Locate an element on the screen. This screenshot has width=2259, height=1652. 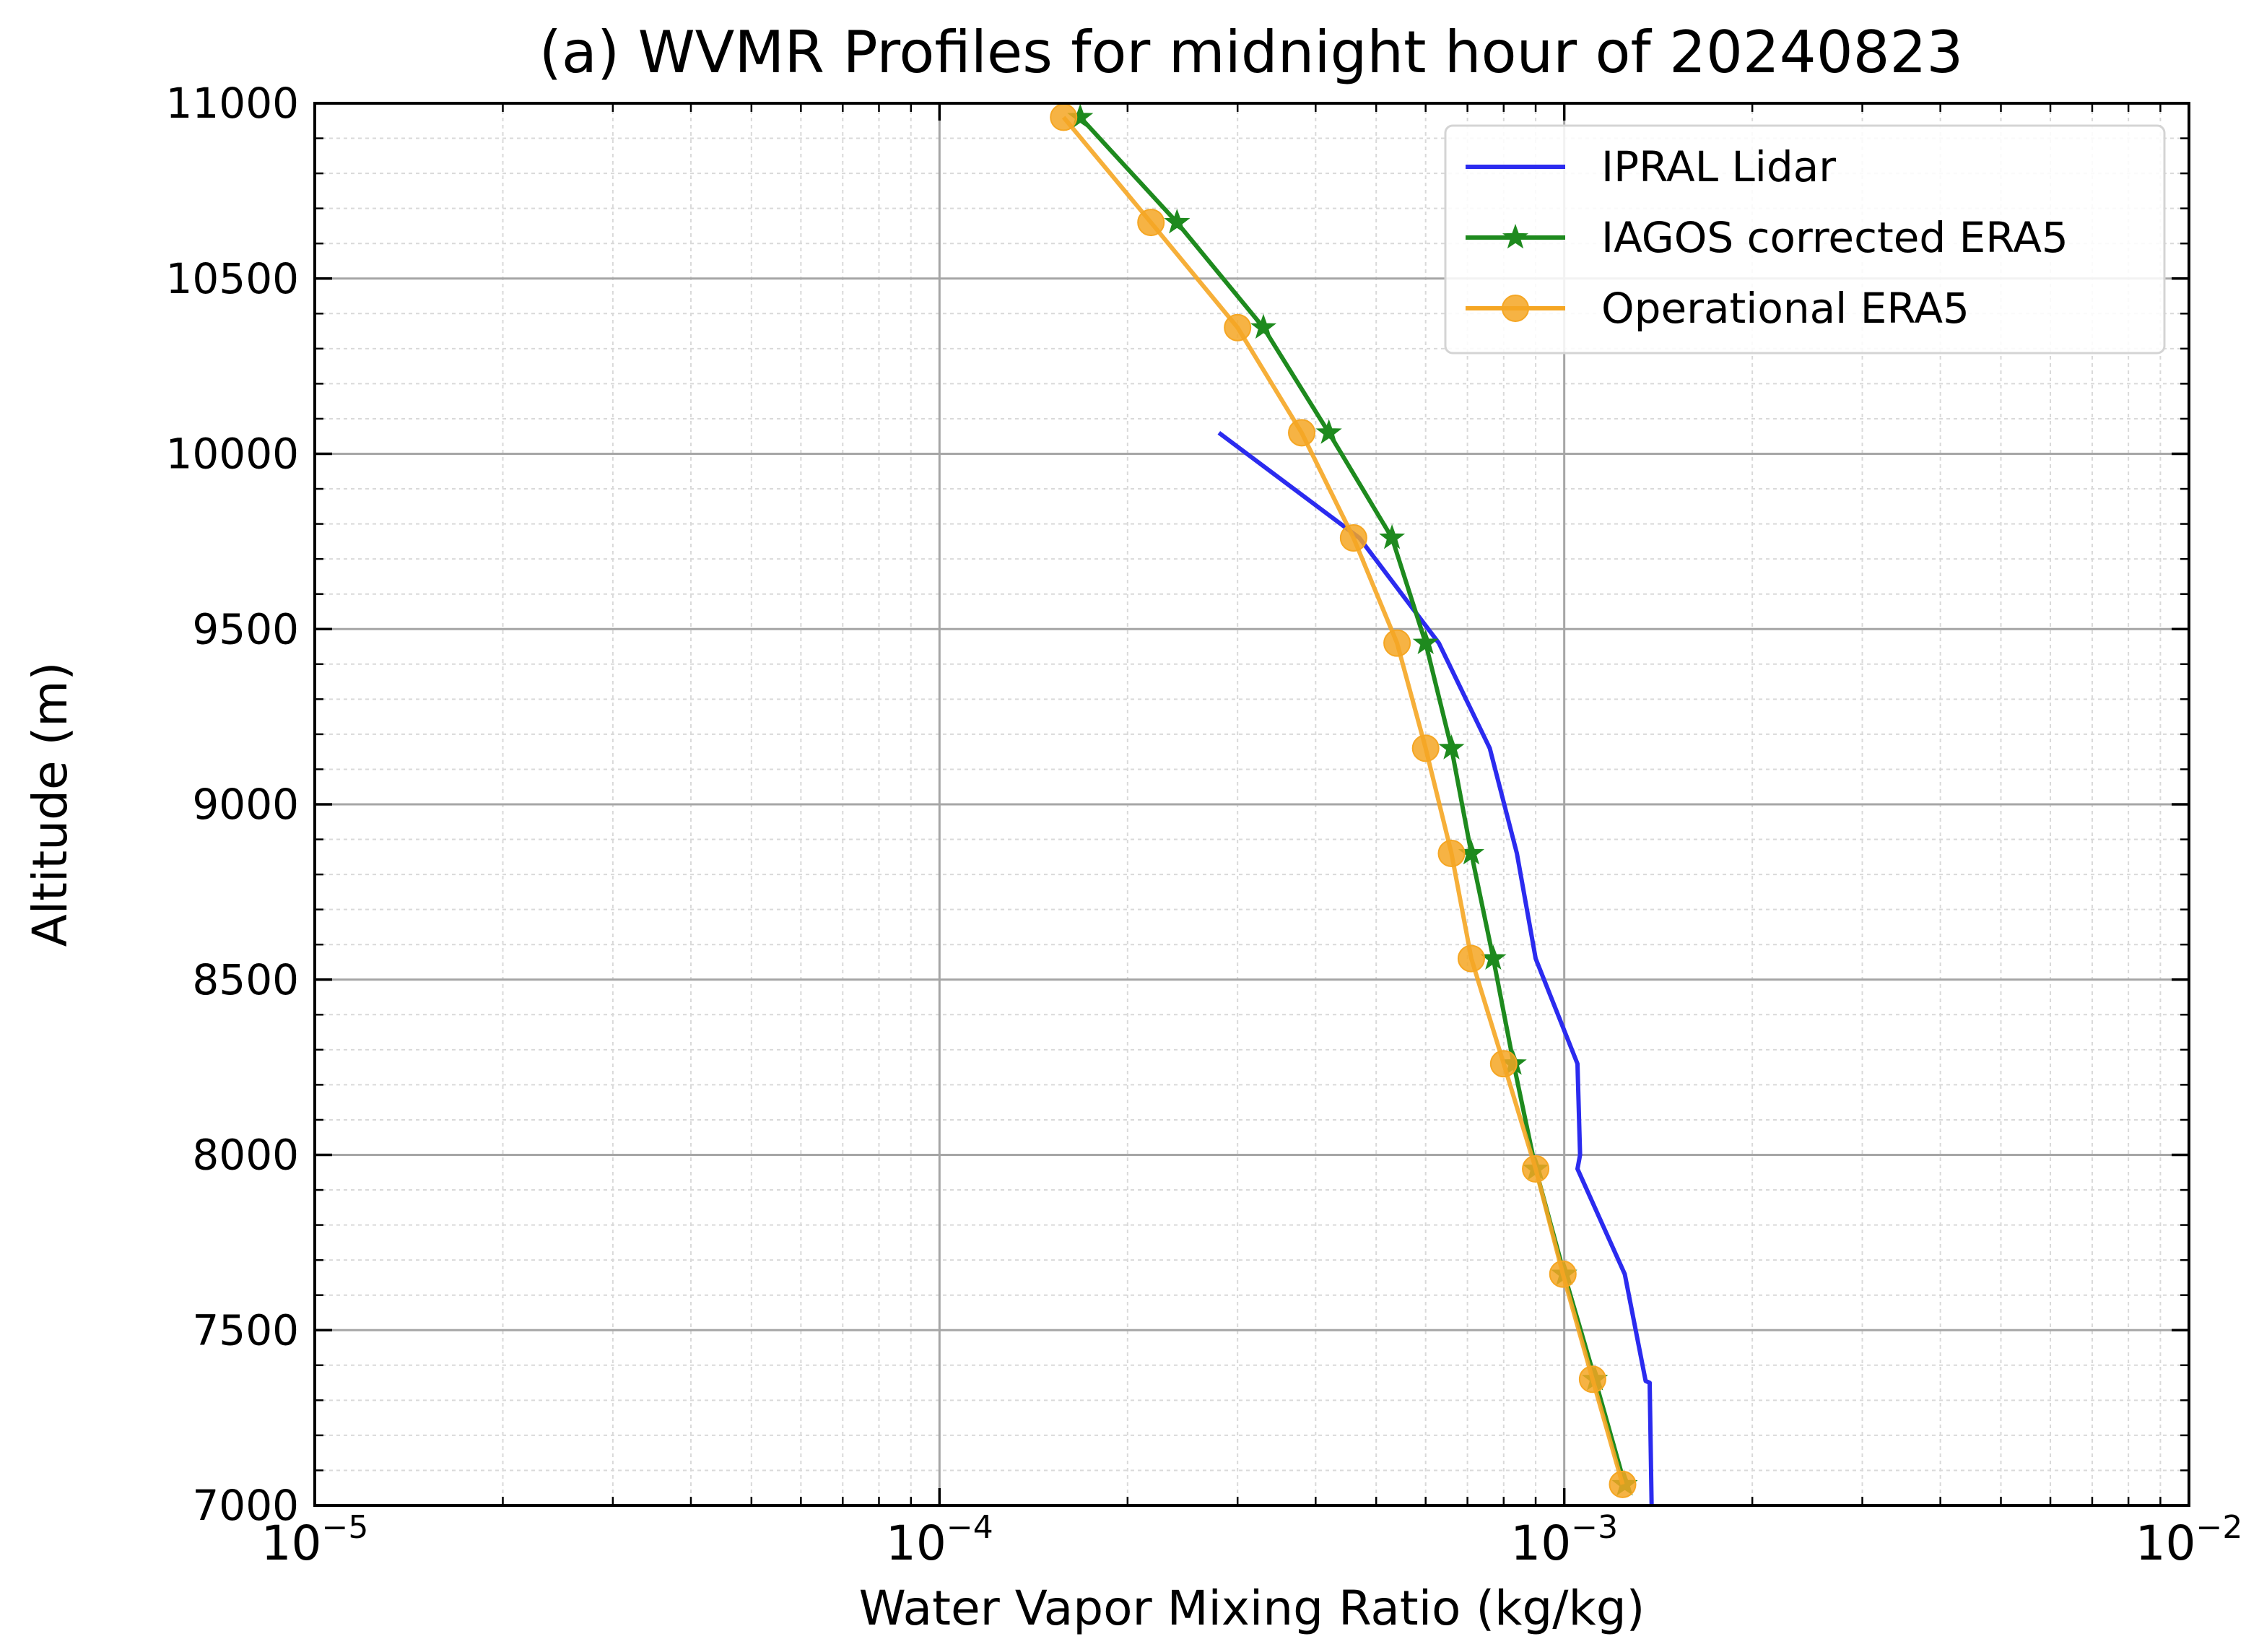
legend-label: IPRAL Lidar is located at coordinates (1718, 166).